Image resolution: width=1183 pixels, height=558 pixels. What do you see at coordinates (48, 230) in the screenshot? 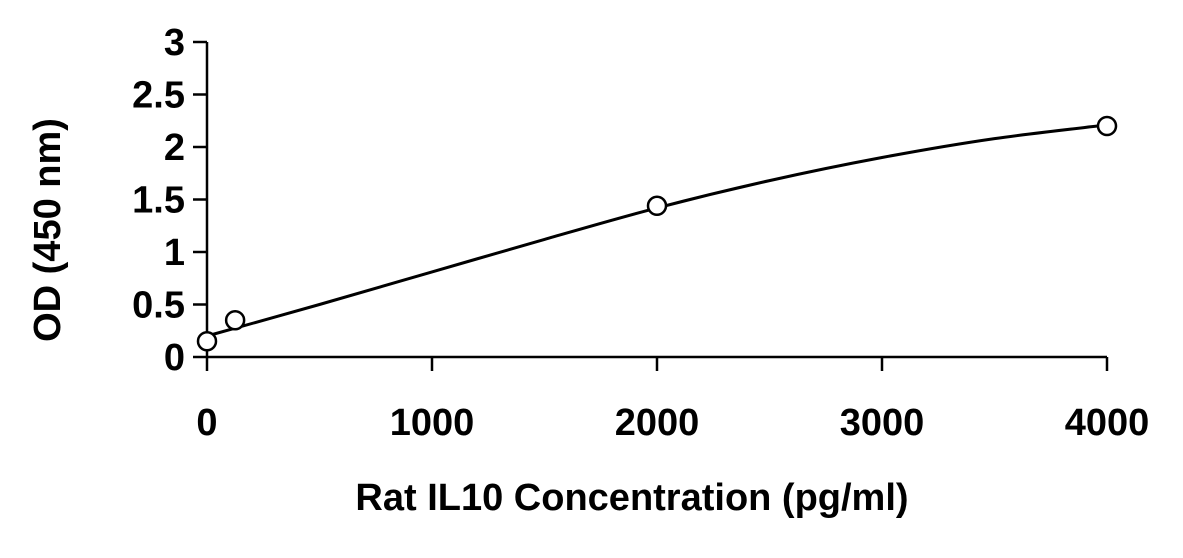
I see `y-axis-title: OD (450 nm)` at bounding box center [48, 230].